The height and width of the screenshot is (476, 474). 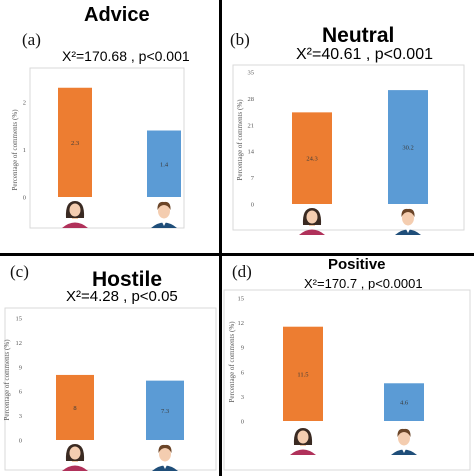 What do you see at coordinates (363, 283) in the screenshot?
I see `panel-statistic: X²=170.7 , p<0.0001` at bounding box center [363, 283].